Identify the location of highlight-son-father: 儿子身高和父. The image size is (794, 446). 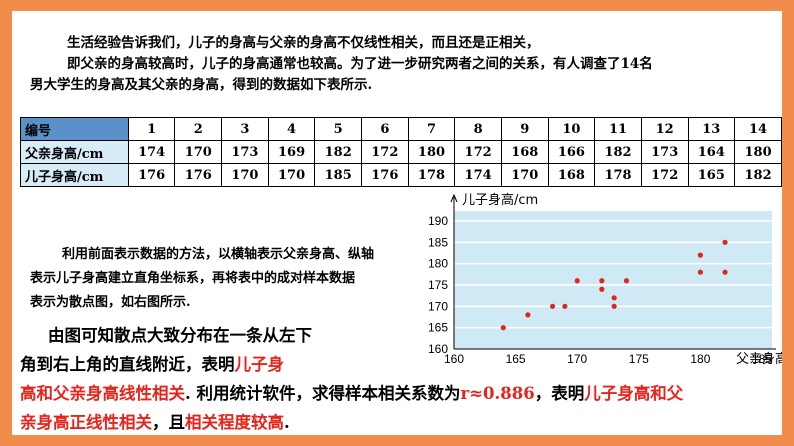
(634, 393).